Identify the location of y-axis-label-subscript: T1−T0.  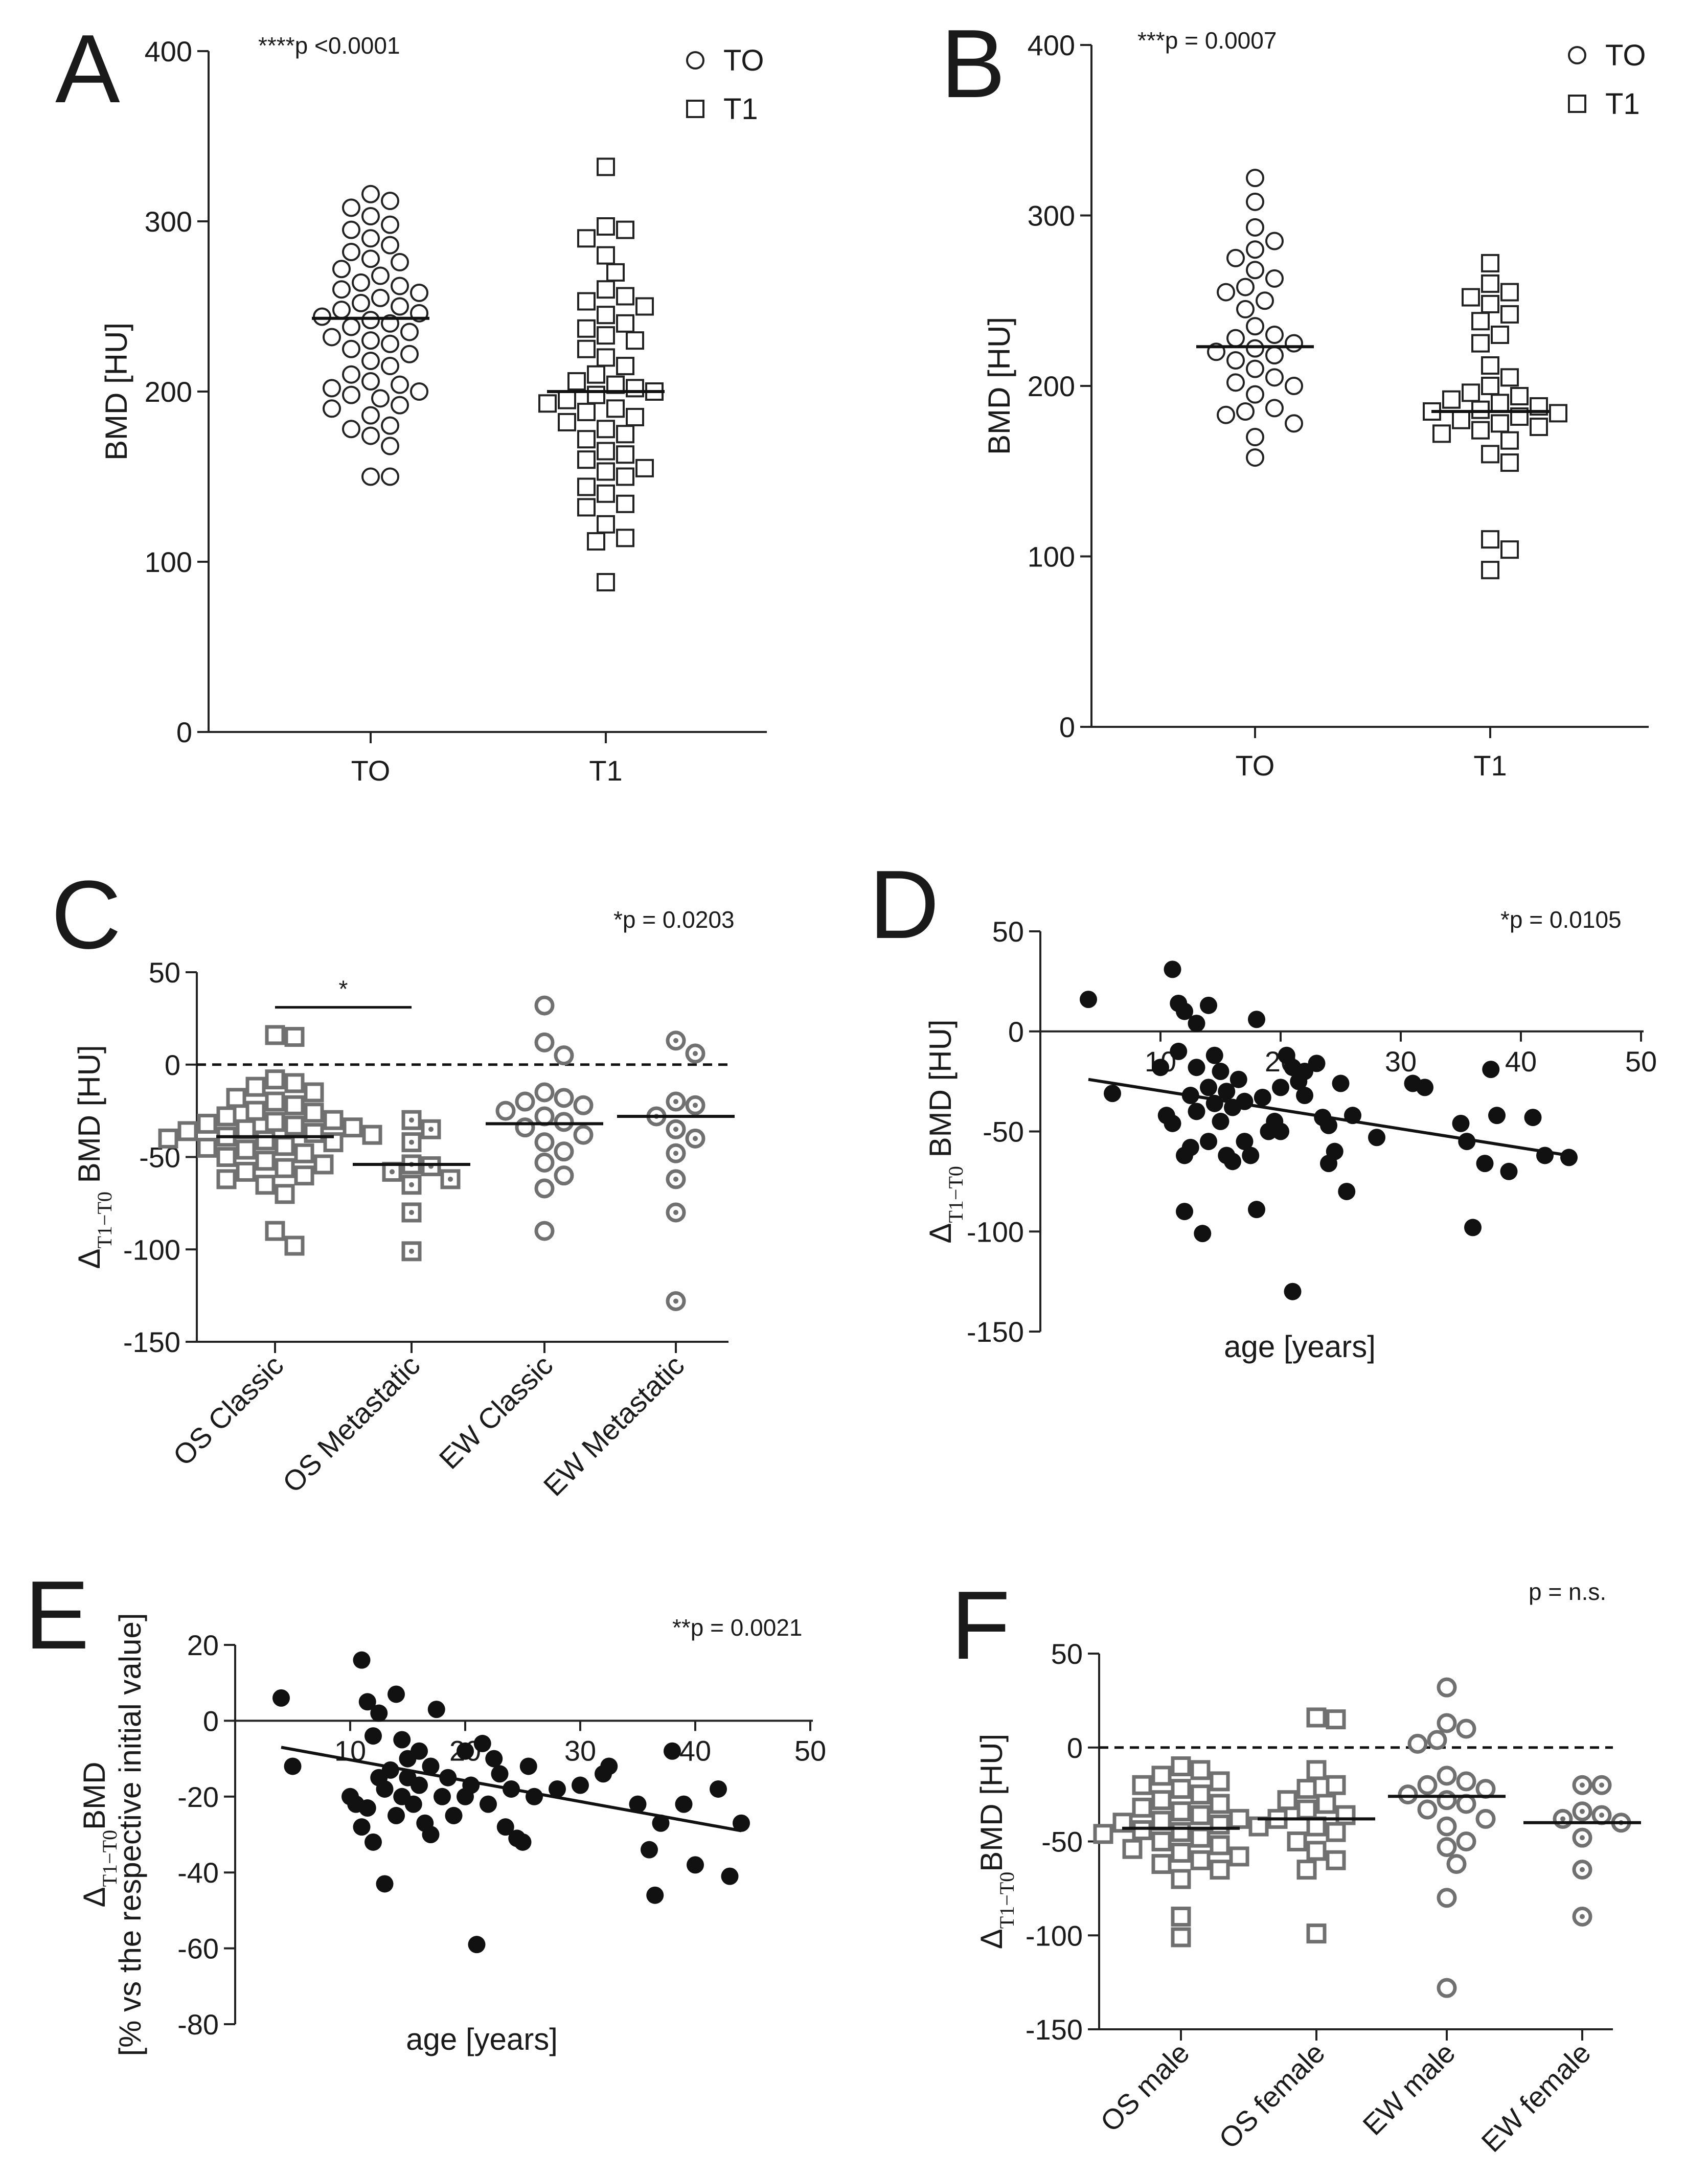
(109, 1858).